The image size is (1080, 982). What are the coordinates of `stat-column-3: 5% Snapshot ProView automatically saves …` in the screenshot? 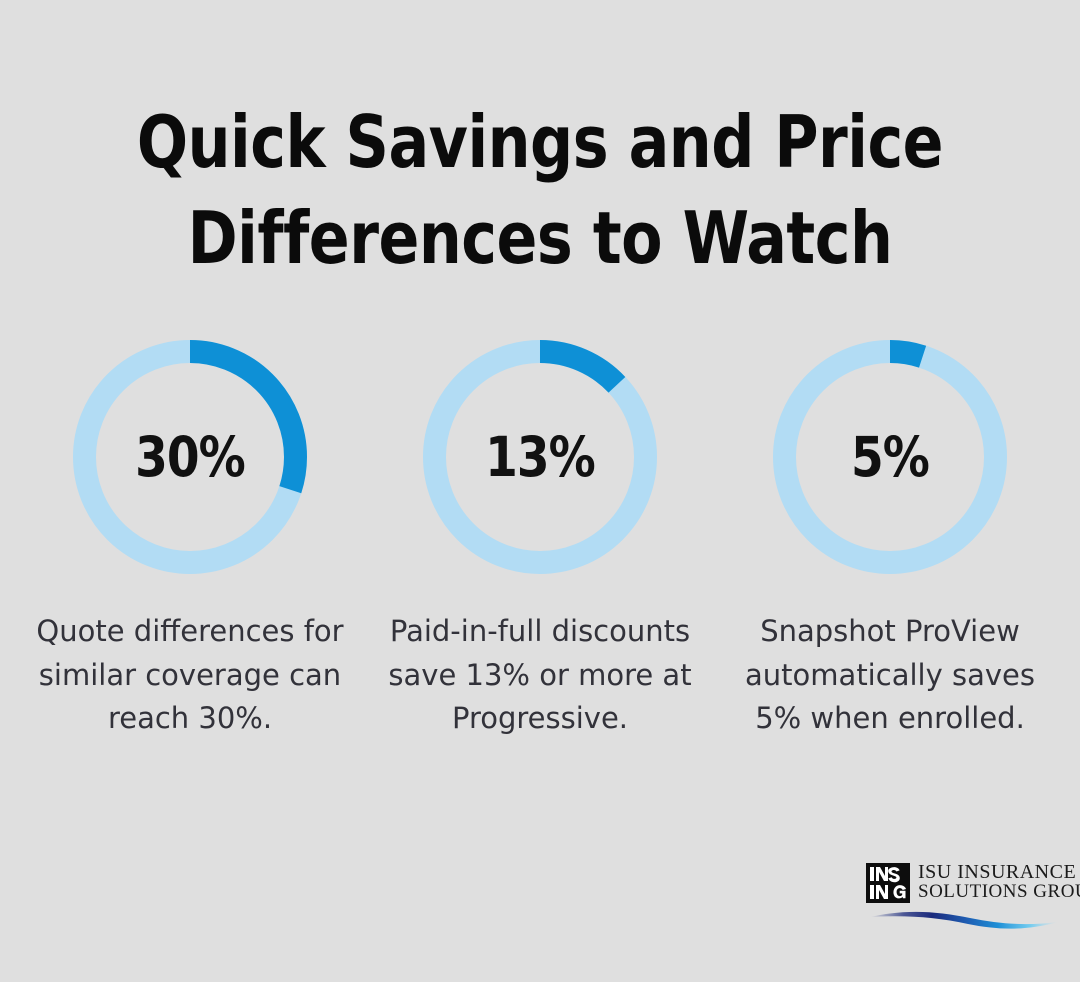 It's located at (890, 540).